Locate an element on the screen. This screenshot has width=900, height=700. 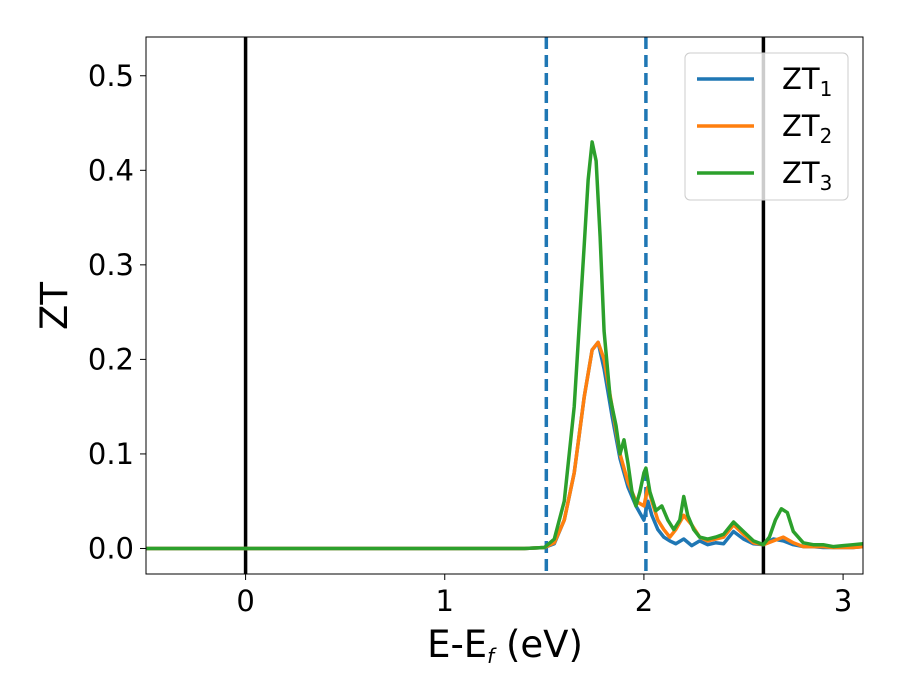
y-tick-label: 0.2 is located at coordinates (111, 359).